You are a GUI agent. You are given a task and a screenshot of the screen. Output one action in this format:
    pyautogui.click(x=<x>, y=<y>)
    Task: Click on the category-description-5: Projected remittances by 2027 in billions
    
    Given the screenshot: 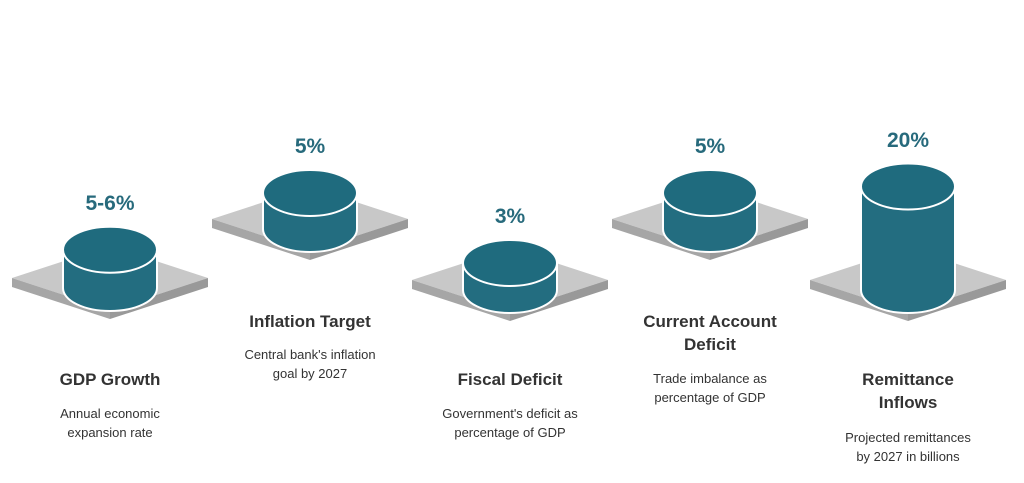 What is the action you would take?
    pyautogui.click(x=908, y=447)
    